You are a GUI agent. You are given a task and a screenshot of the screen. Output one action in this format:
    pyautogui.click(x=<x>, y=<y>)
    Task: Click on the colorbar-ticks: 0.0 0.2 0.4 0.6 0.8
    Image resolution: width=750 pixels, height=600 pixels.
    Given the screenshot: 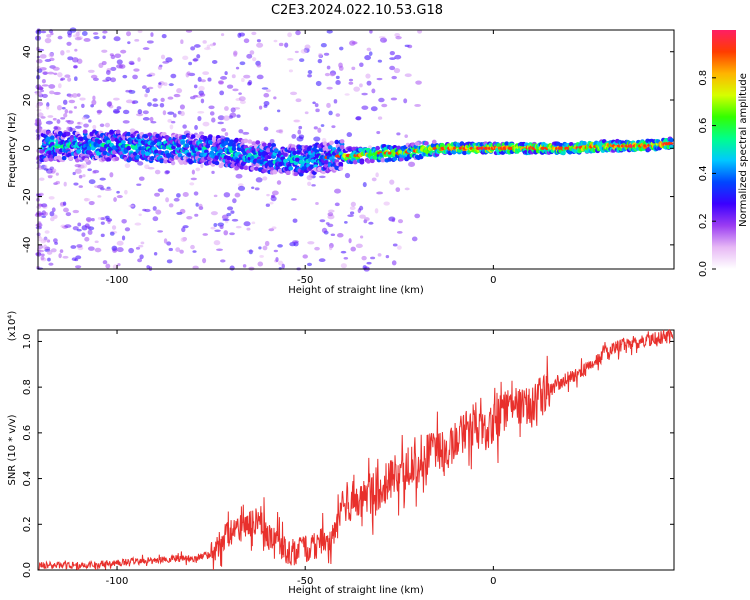 What is the action you would take?
    pyautogui.click(x=707, y=173)
    